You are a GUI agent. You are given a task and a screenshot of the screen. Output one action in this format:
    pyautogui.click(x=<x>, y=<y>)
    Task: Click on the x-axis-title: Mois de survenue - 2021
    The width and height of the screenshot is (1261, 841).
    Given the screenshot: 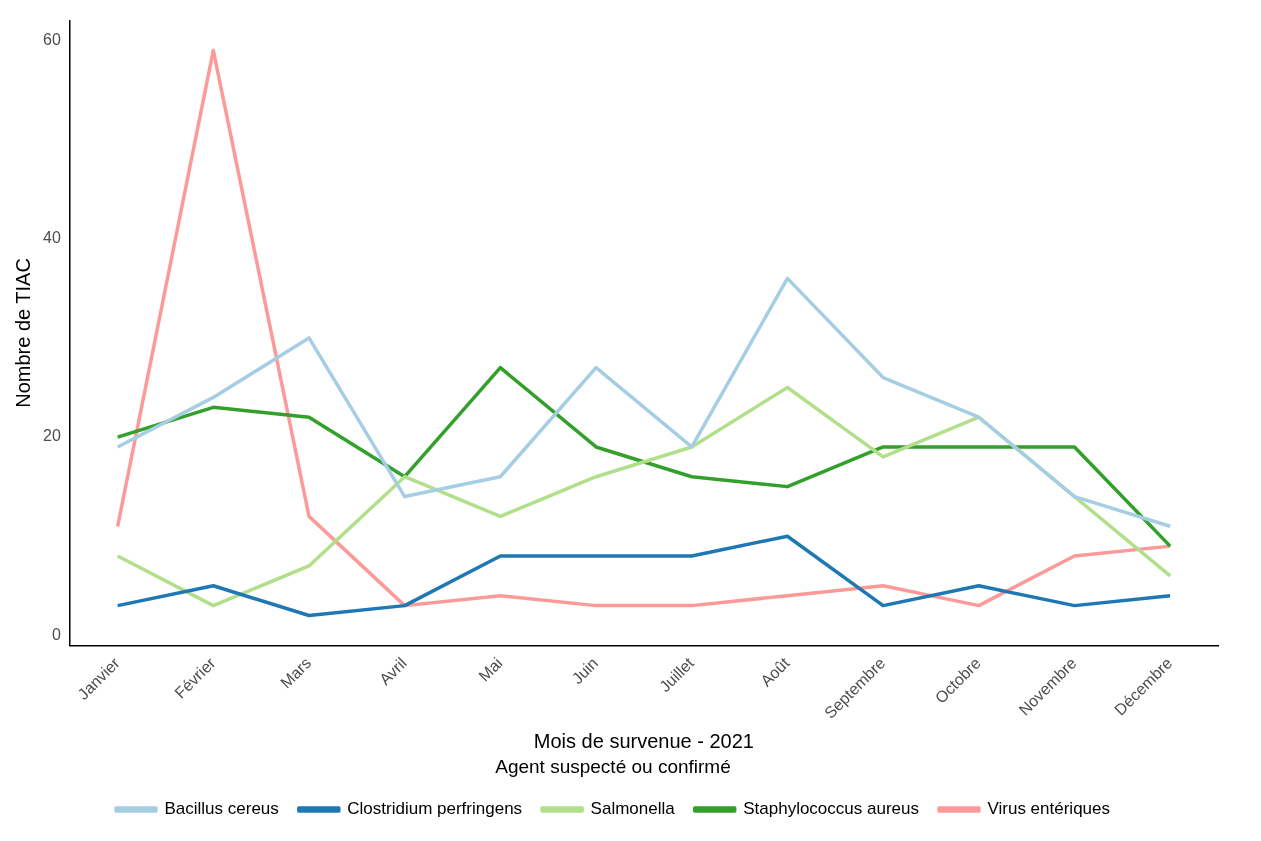 What is the action you would take?
    pyautogui.click(x=643, y=740)
    